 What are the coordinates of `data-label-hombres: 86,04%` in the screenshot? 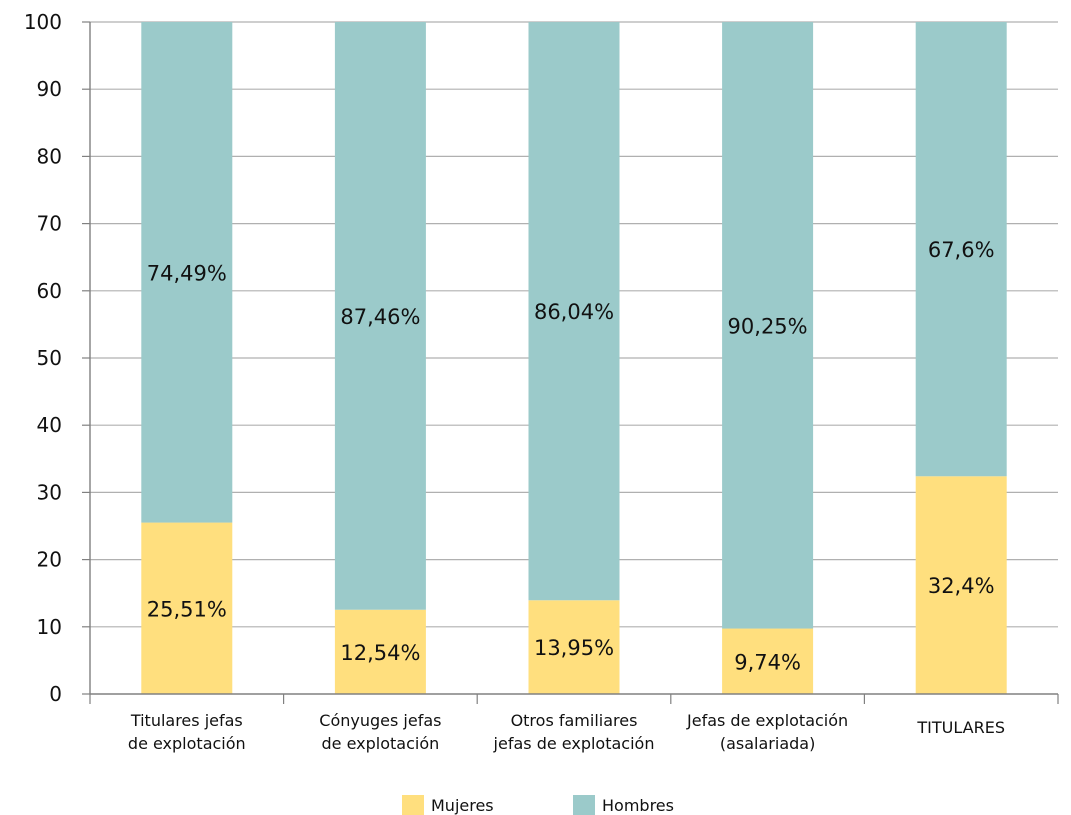 It's located at (574, 312).